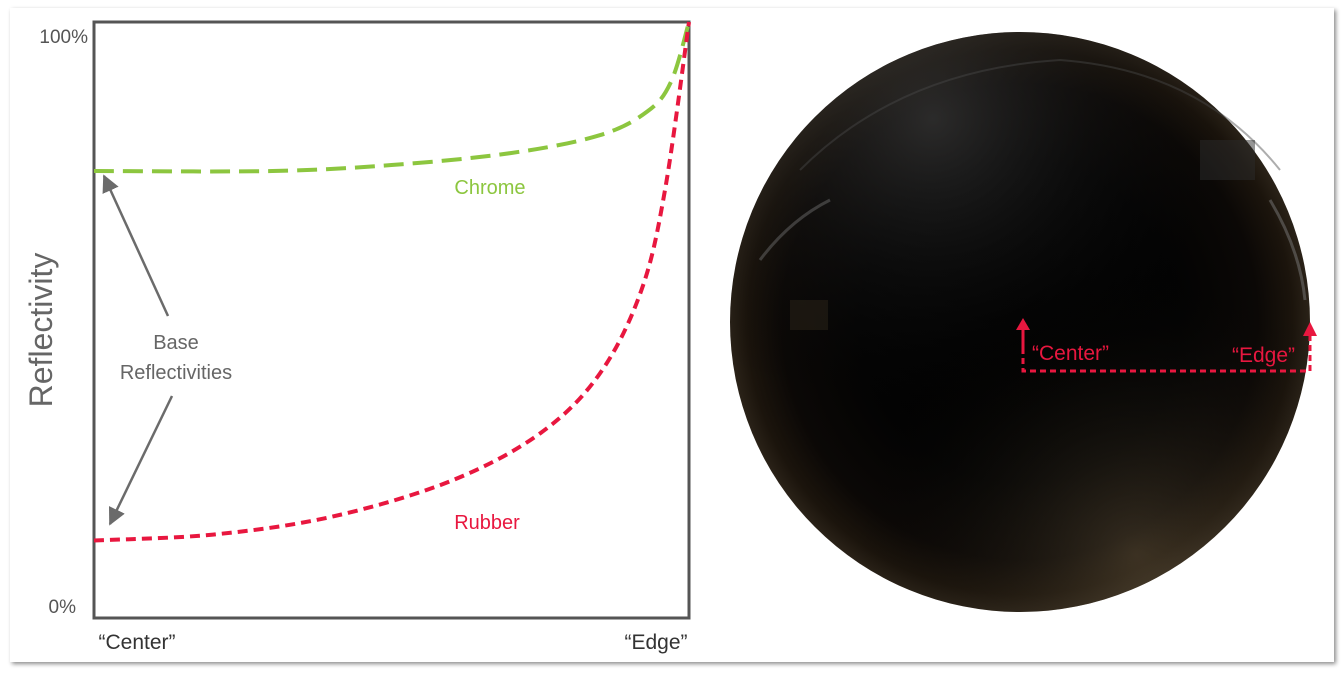 This screenshot has height=674, width=1344. I want to click on x-right-tick-label: “Edge”, so click(655, 642).